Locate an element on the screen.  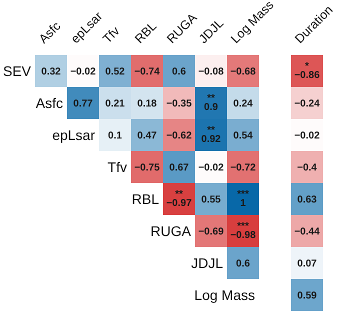
data-label: 0.18 is located at coordinates (147, 104).